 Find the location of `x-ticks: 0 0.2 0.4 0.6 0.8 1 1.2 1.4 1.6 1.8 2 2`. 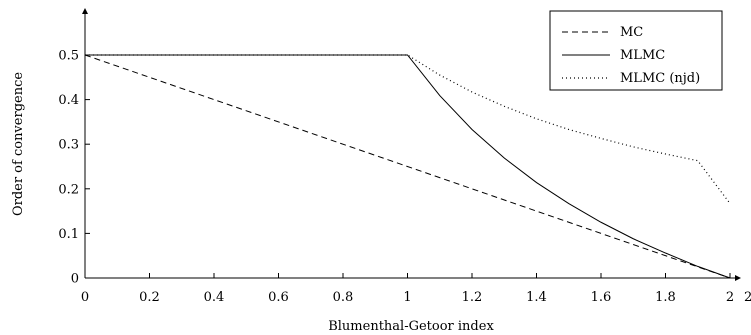

x-ticks: 0 0.2 0.4 0.6 0.8 1 1.2 1.4 1.6 1.8 2 2 is located at coordinates (416, 289).